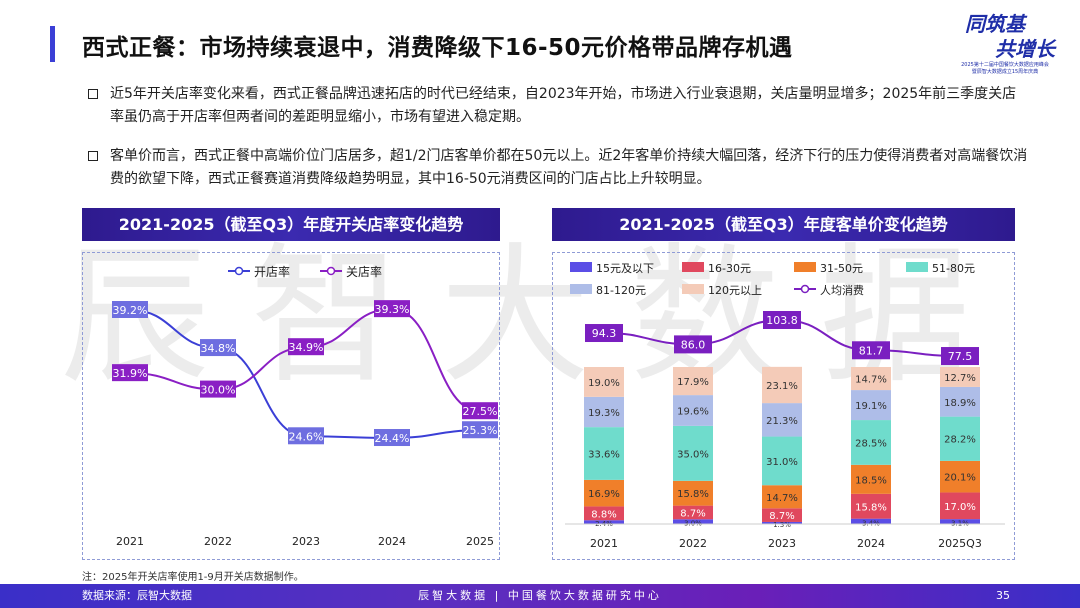  I want to click on legend-label: 120元以上, so click(735, 290).